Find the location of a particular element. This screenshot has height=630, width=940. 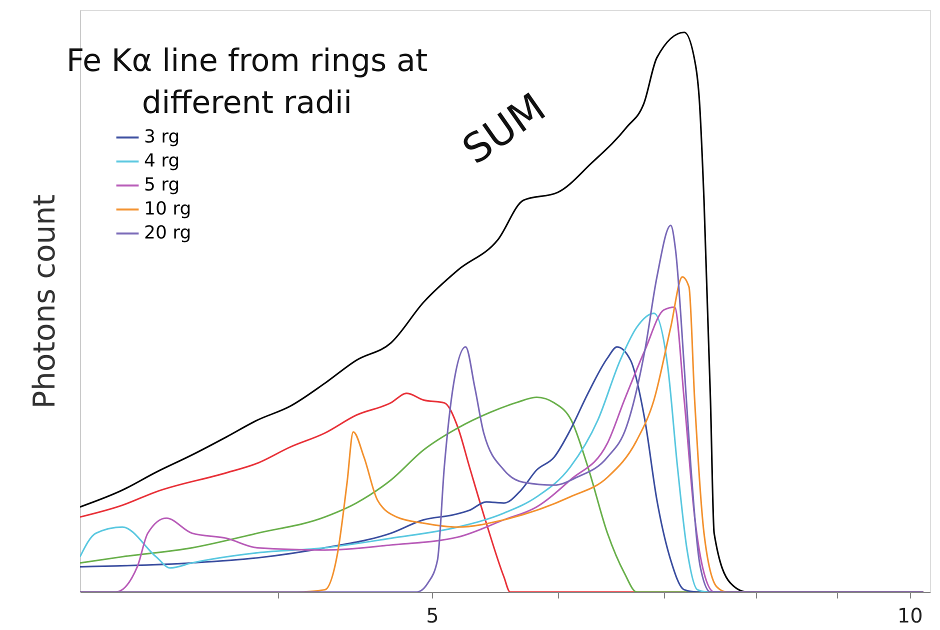

legend-label: 10 rg is located at coordinates (168, 209).